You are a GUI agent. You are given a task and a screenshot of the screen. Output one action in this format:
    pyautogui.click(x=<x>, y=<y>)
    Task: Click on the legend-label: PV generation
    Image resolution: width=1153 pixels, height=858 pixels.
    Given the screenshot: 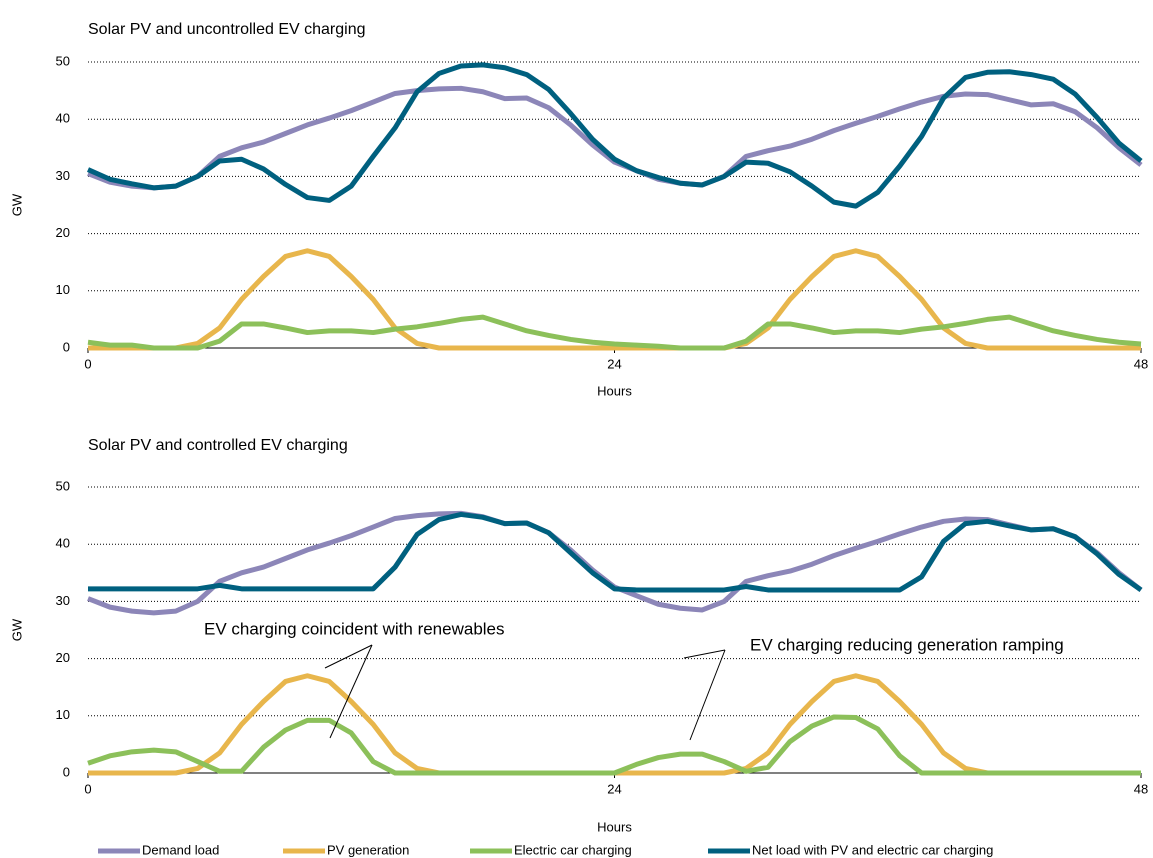 What is the action you would take?
    pyautogui.click(x=368, y=849)
    